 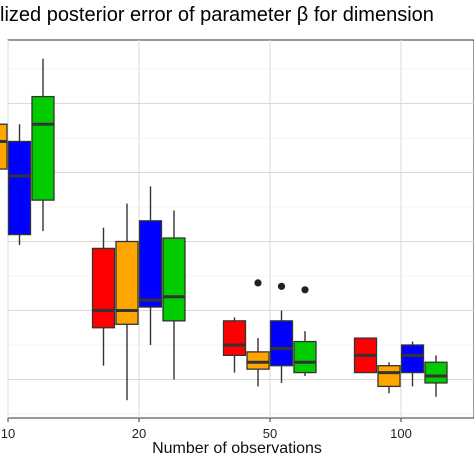 What do you see at coordinates (206, 429) in the screenshot?
I see `x-axis: 10 20 50 100` at bounding box center [206, 429].